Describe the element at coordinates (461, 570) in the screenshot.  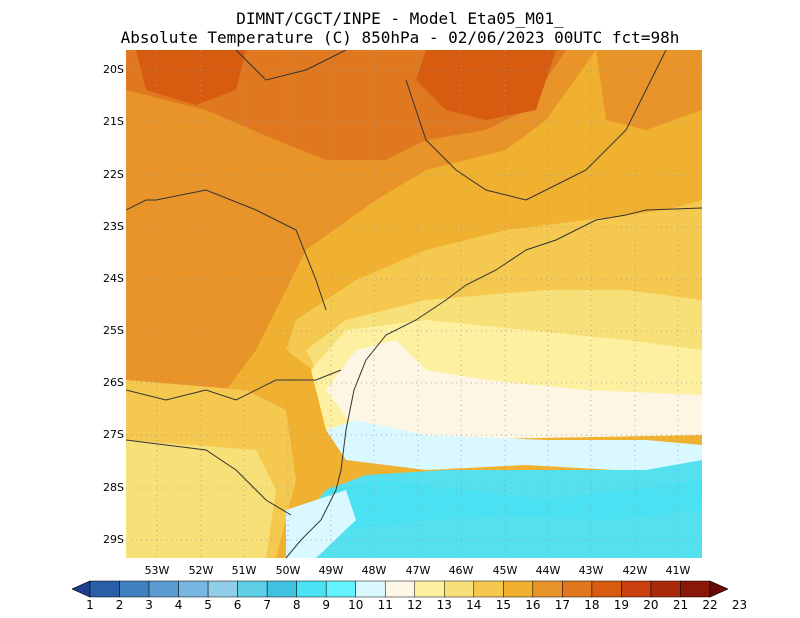
I see `lon-label: 46W` at that location.